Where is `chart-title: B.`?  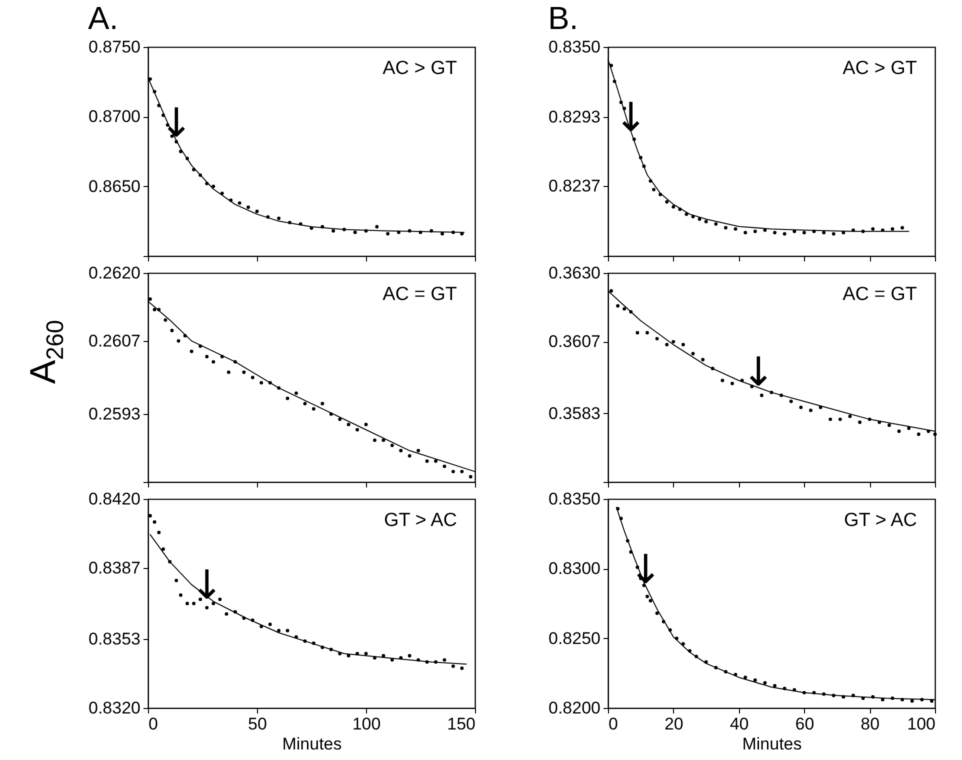 chart-title: B. is located at coordinates (563, 18).